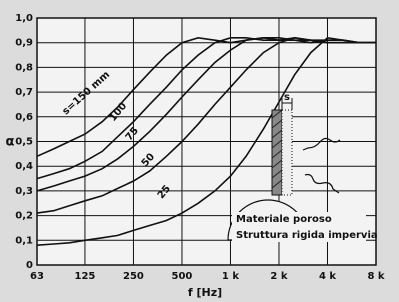  Describe the element at coordinates (24, 43) in the screenshot. I see `y-tick-label: 0,9` at that location.